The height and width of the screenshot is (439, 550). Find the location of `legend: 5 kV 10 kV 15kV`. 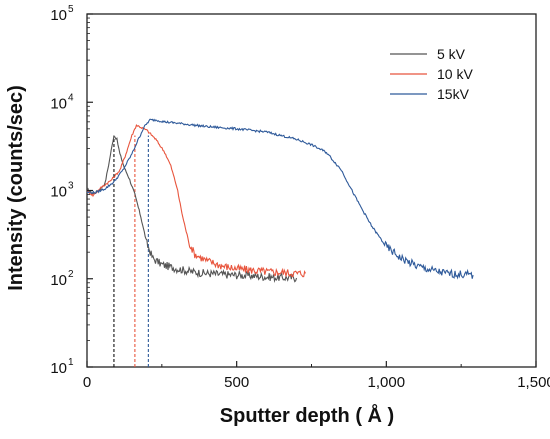

legend: 5 kV 10 kV 15kV is located at coordinates (431, 74).